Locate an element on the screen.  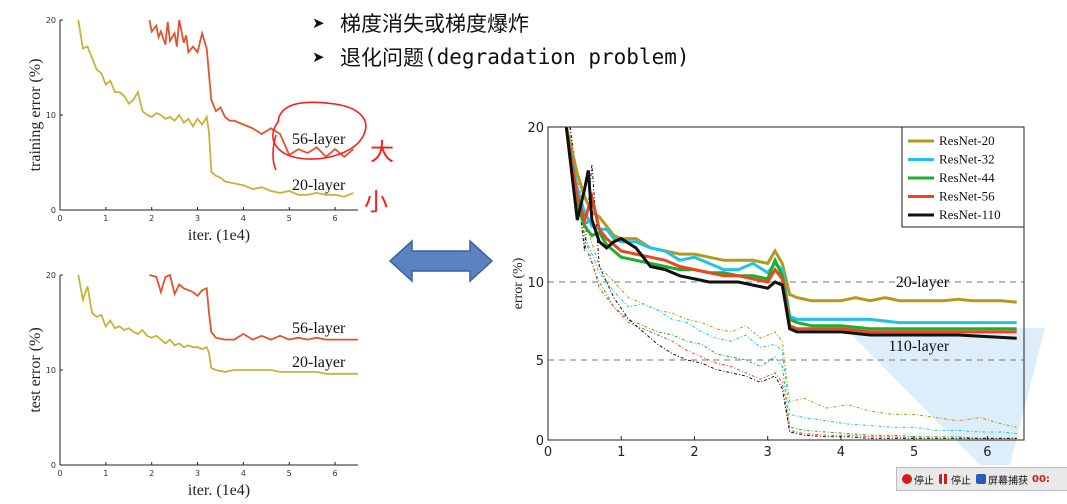
monitor-icon is located at coordinates (981, 479).